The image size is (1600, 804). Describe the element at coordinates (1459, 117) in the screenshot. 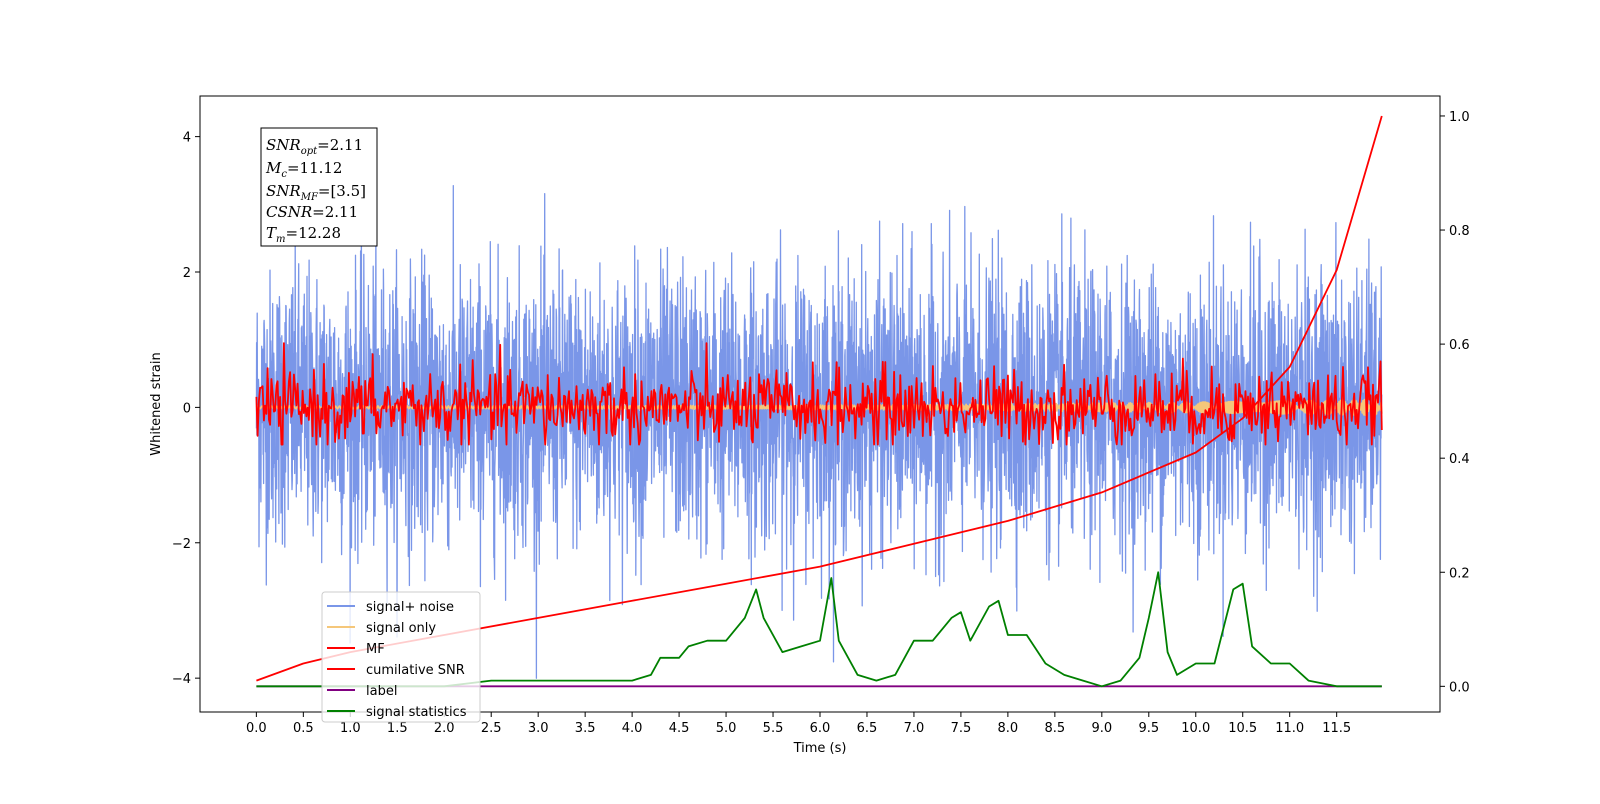

I see `y2-tick-label: 1.0` at that location.